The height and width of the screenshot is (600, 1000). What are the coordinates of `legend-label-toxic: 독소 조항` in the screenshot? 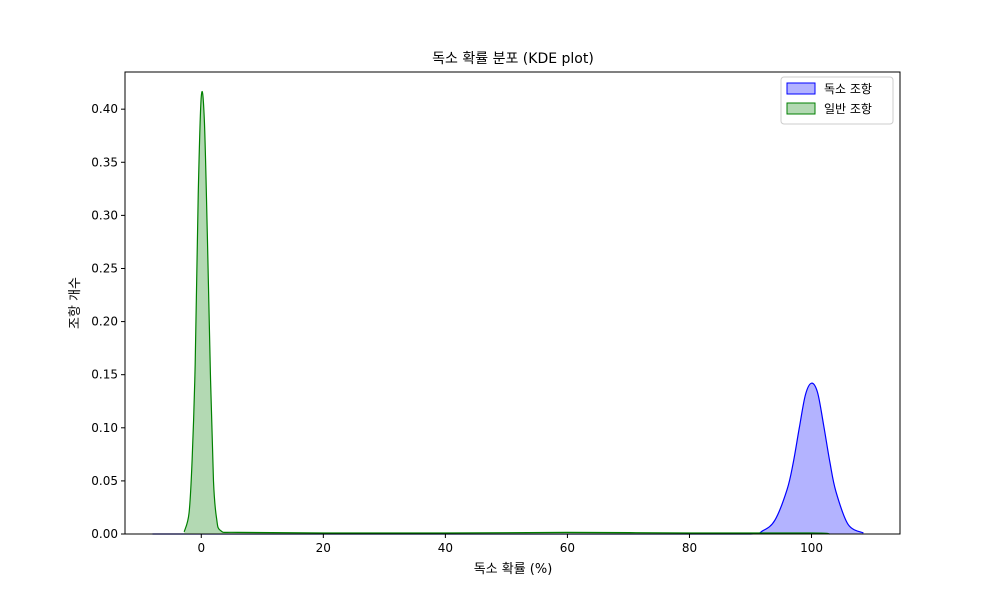 It's located at (848, 89).